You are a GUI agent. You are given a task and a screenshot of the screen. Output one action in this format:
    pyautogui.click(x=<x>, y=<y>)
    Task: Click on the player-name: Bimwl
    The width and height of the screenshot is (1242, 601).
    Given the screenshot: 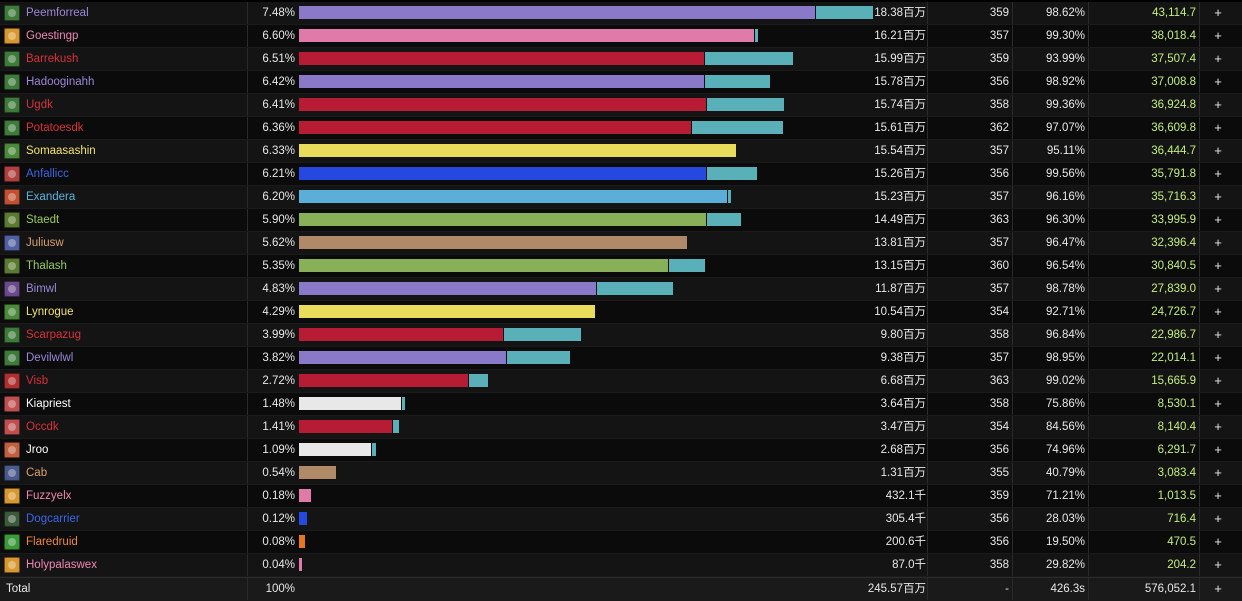 What is the action you would take?
    pyautogui.click(x=41, y=289)
    